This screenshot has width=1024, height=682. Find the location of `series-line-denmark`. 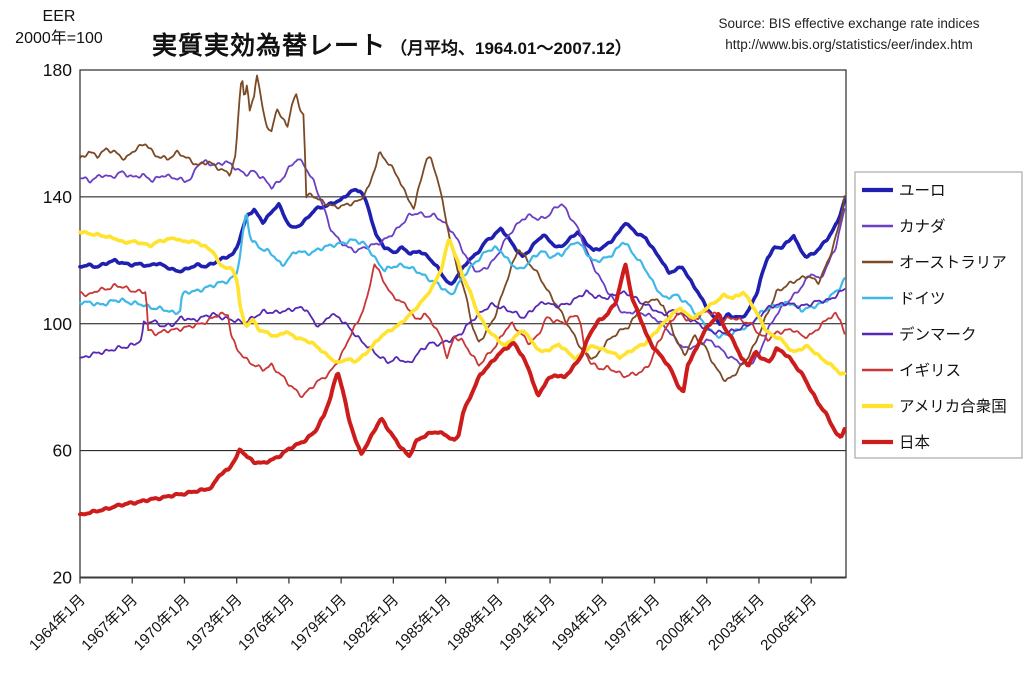

series-line-denmark is located at coordinates (462, 326).